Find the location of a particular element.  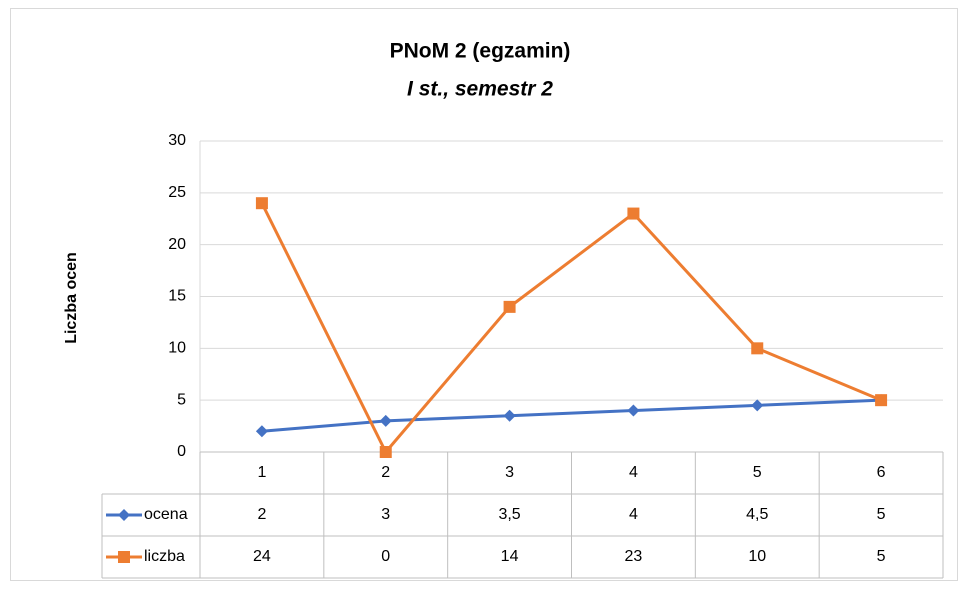

y-axis-label: Liczba ocen is located at coordinates (71, 298).